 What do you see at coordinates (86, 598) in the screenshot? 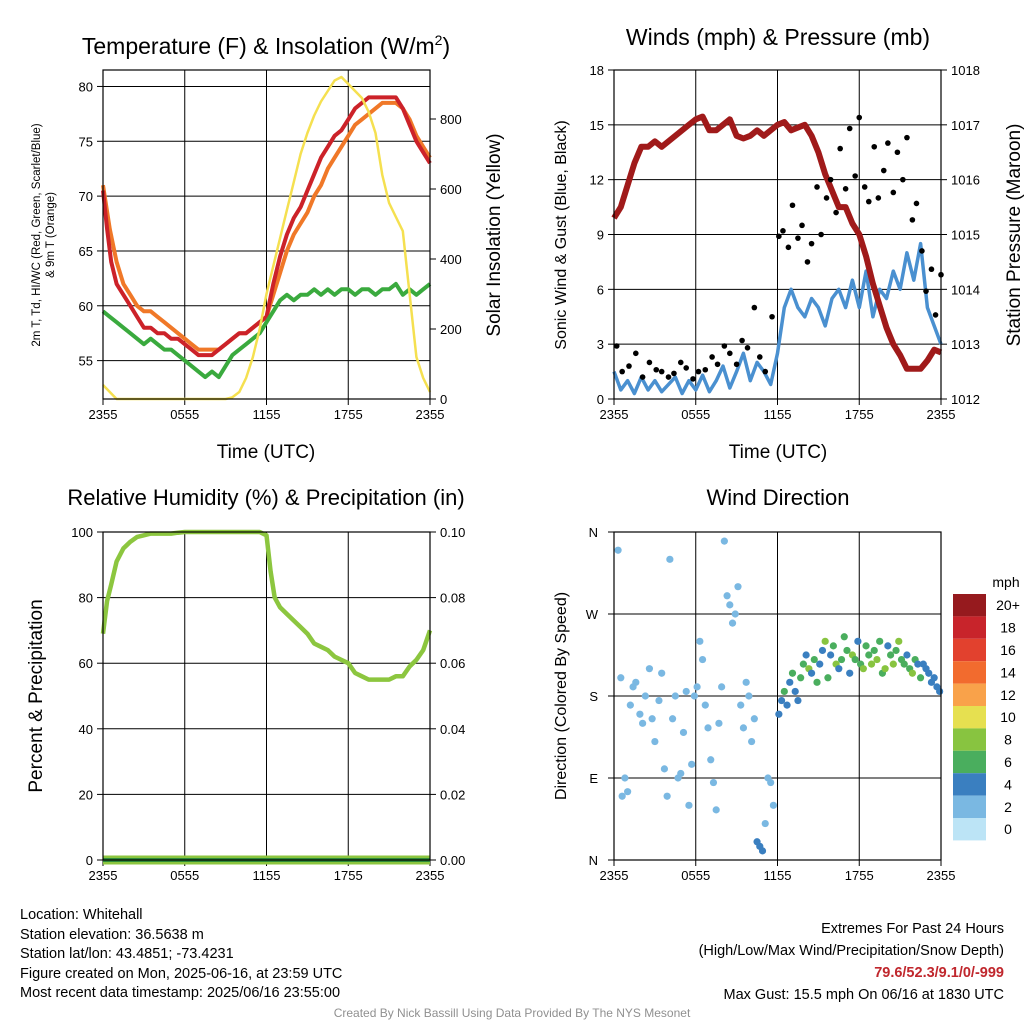
I see `rh-ytick-label: 80` at bounding box center [86, 598].